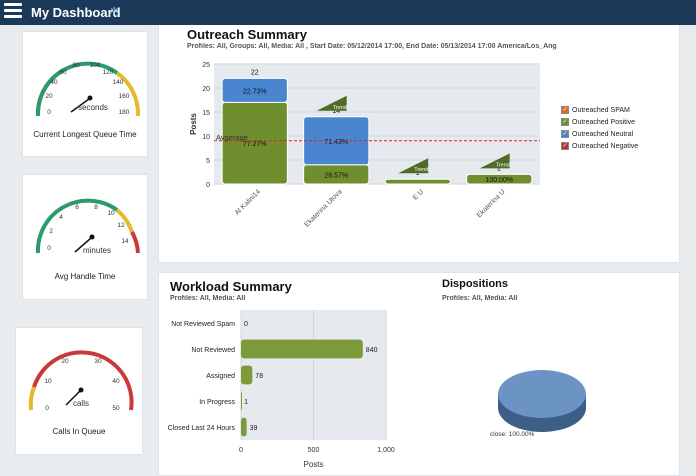 Image resolution: width=696 pixels, height=476 pixels. I want to click on bar-segment-label: 100.00%, so click(499, 180).